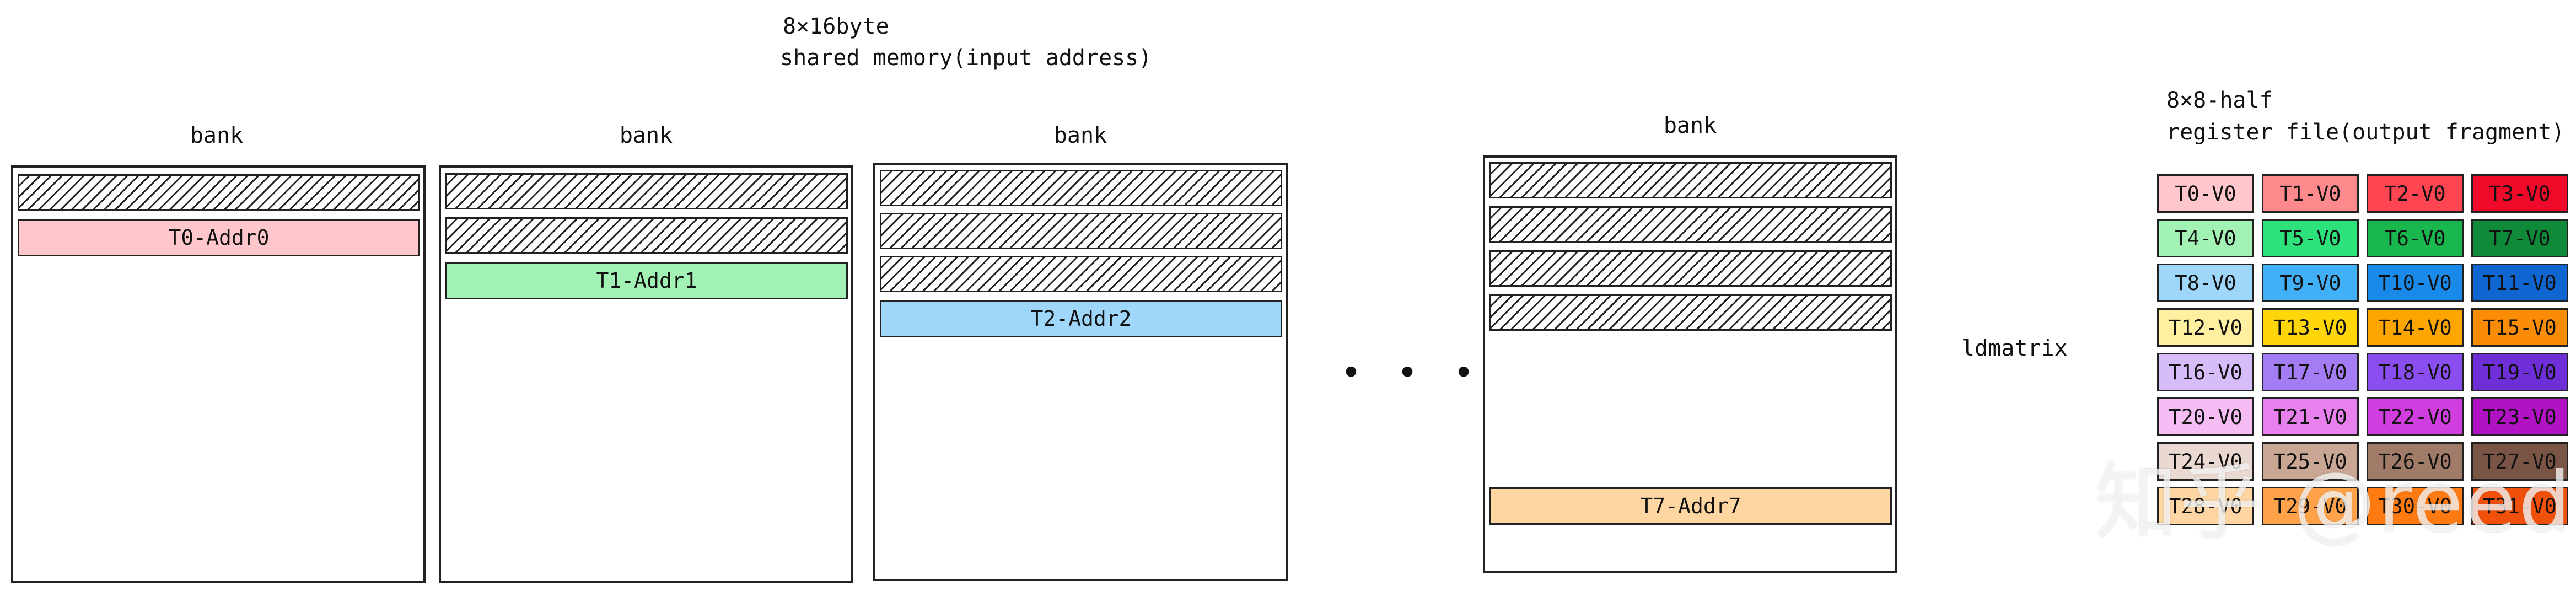 This screenshot has height=591, width=2576. Describe the element at coordinates (646, 374) in the screenshot. I see `bank-1: T1-Addr1` at that location.